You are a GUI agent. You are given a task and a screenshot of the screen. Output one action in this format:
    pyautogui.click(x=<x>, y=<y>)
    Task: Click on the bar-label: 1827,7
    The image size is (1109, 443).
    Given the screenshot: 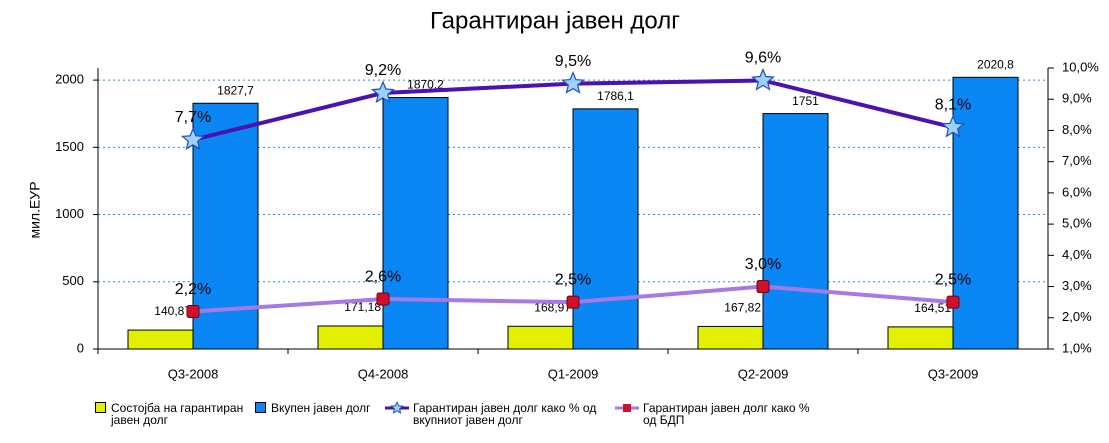 What is the action you would take?
    pyautogui.click(x=235, y=90)
    